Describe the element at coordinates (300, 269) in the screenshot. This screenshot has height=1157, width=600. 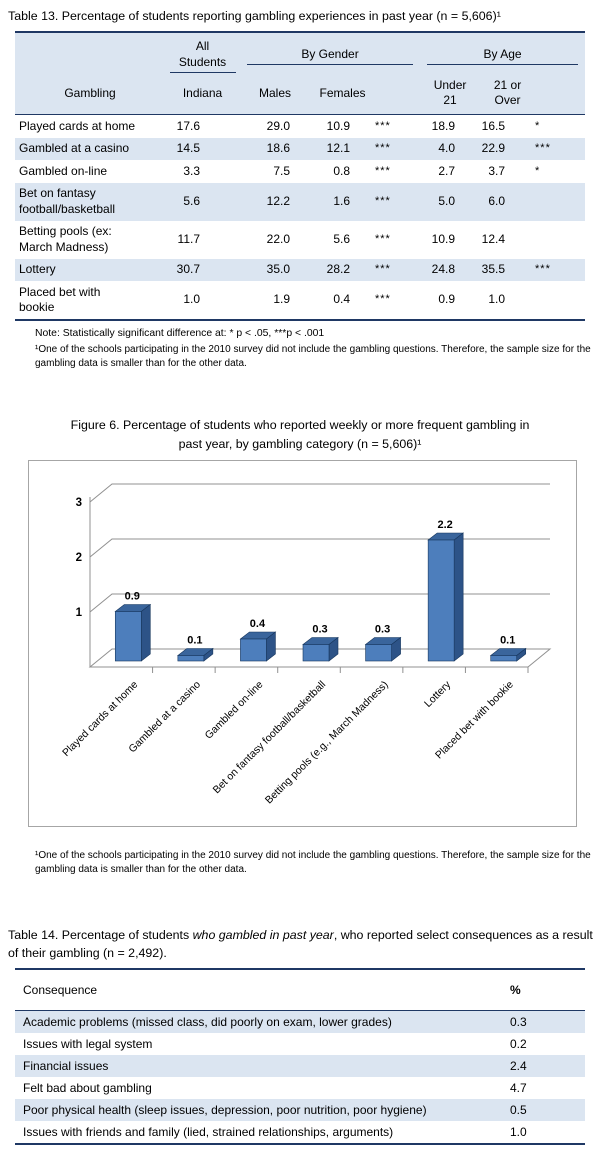
I see `table-row: Lottery 30.7 35.0 28.2 *** 24.8 35.5 ***` at that location.